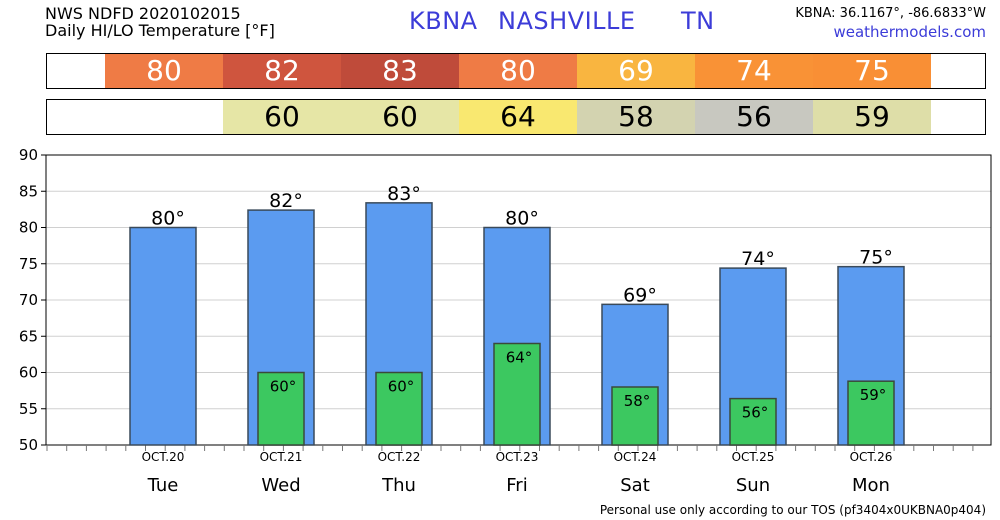  I want to click on y-tick-label: 70, so click(28, 300).